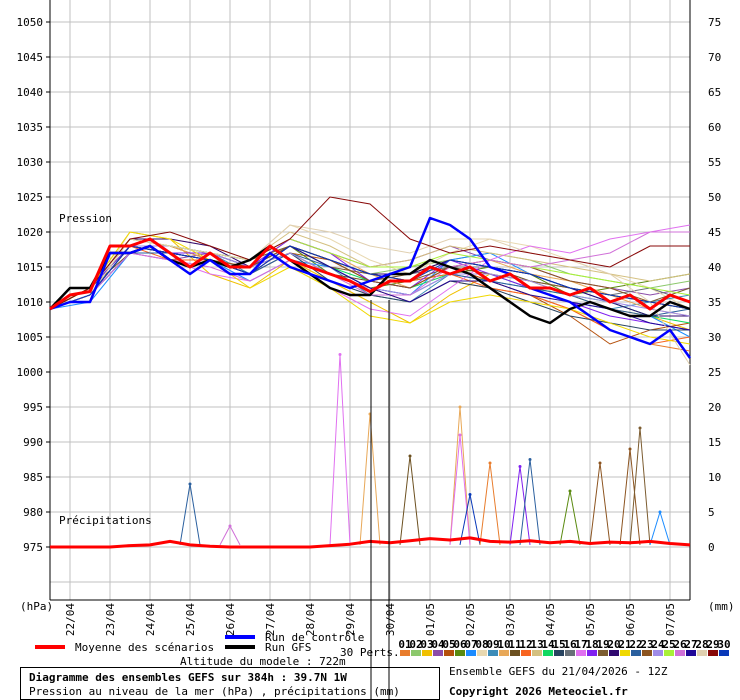 Image resolution: width=740 pixels, height=700 pixels. Describe the element at coordinates (714, 477) in the screenshot. I see `y-tick-label-right: 10` at that location.